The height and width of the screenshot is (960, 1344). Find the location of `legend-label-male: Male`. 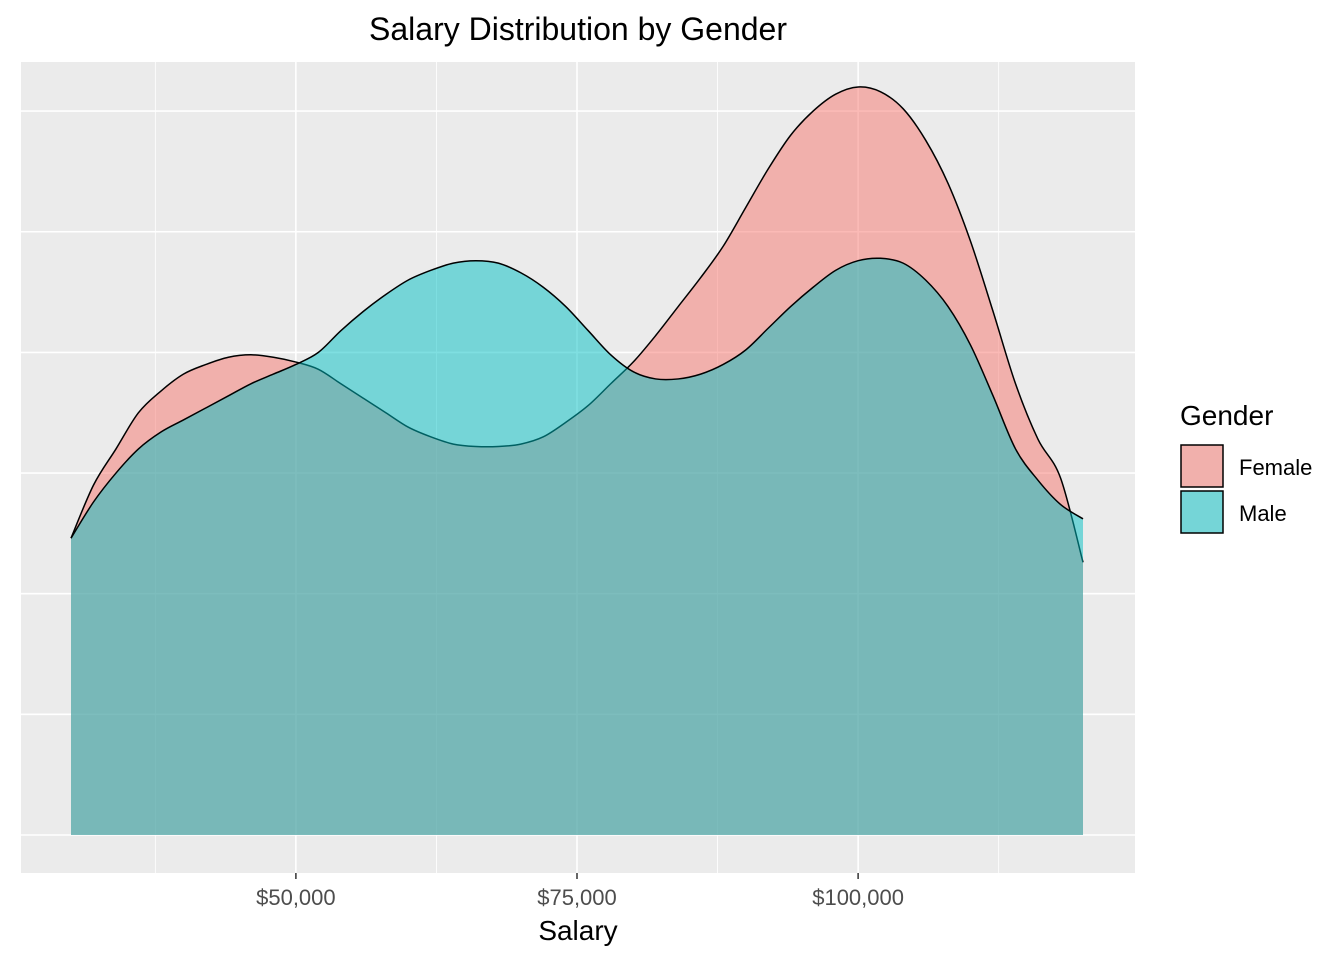

legend-label-male: Male is located at coordinates (1263, 513).